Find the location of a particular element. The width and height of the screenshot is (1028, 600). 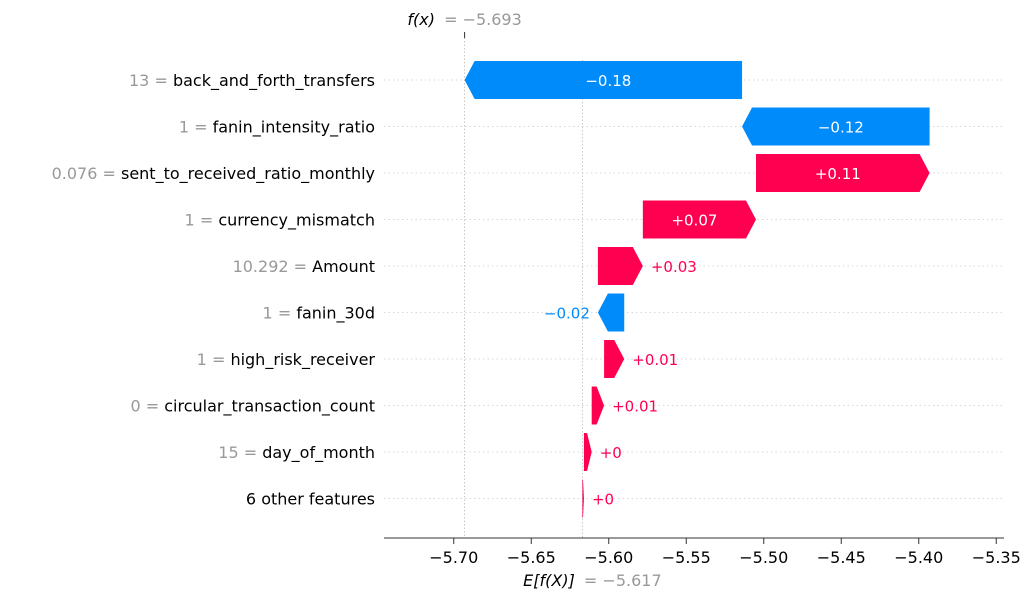

feature-value: 0 = is located at coordinates (147, 406).